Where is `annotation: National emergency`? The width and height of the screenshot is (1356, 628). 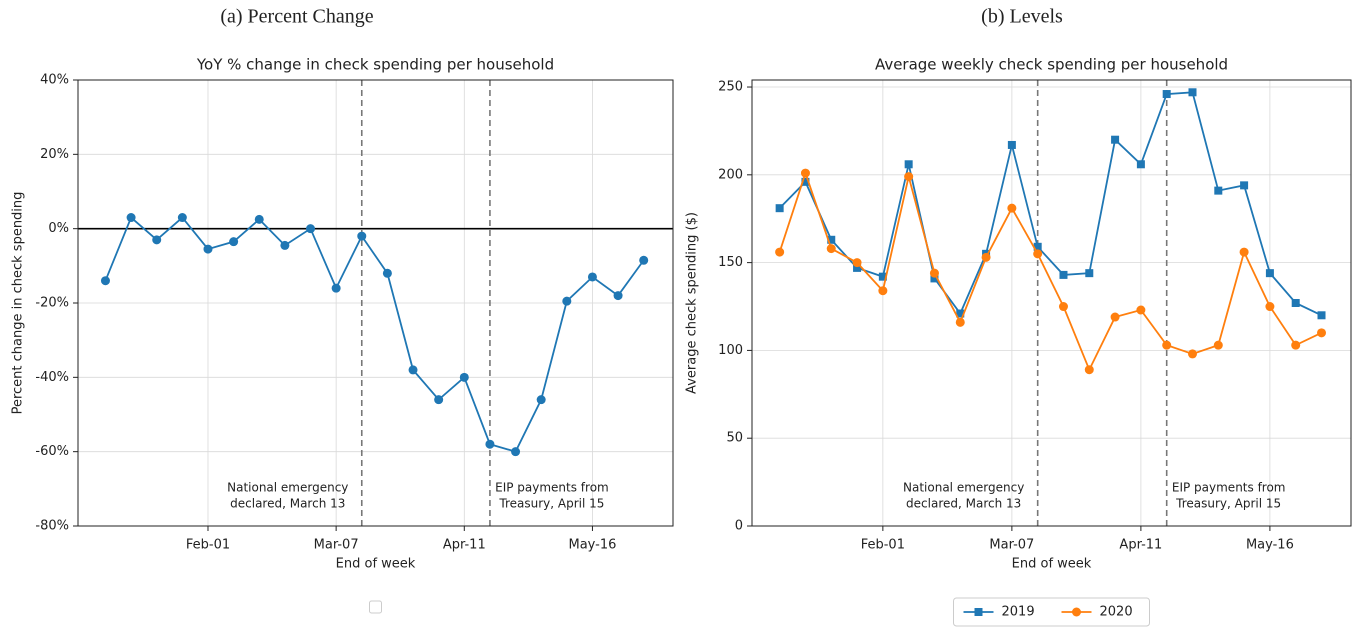 annotation: National emergency is located at coordinates (287, 488).